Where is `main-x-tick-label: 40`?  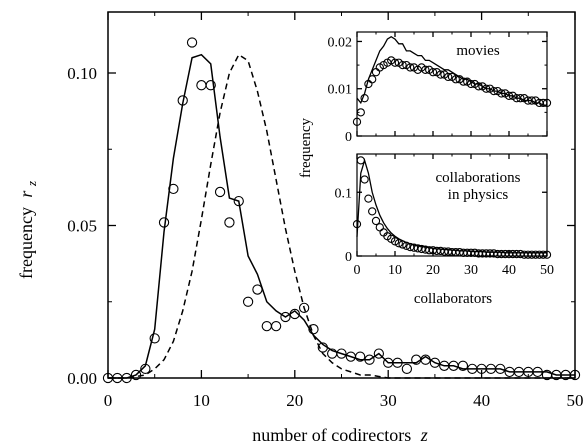 main-x-tick-label: 40 is located at coordinates (481, 400).